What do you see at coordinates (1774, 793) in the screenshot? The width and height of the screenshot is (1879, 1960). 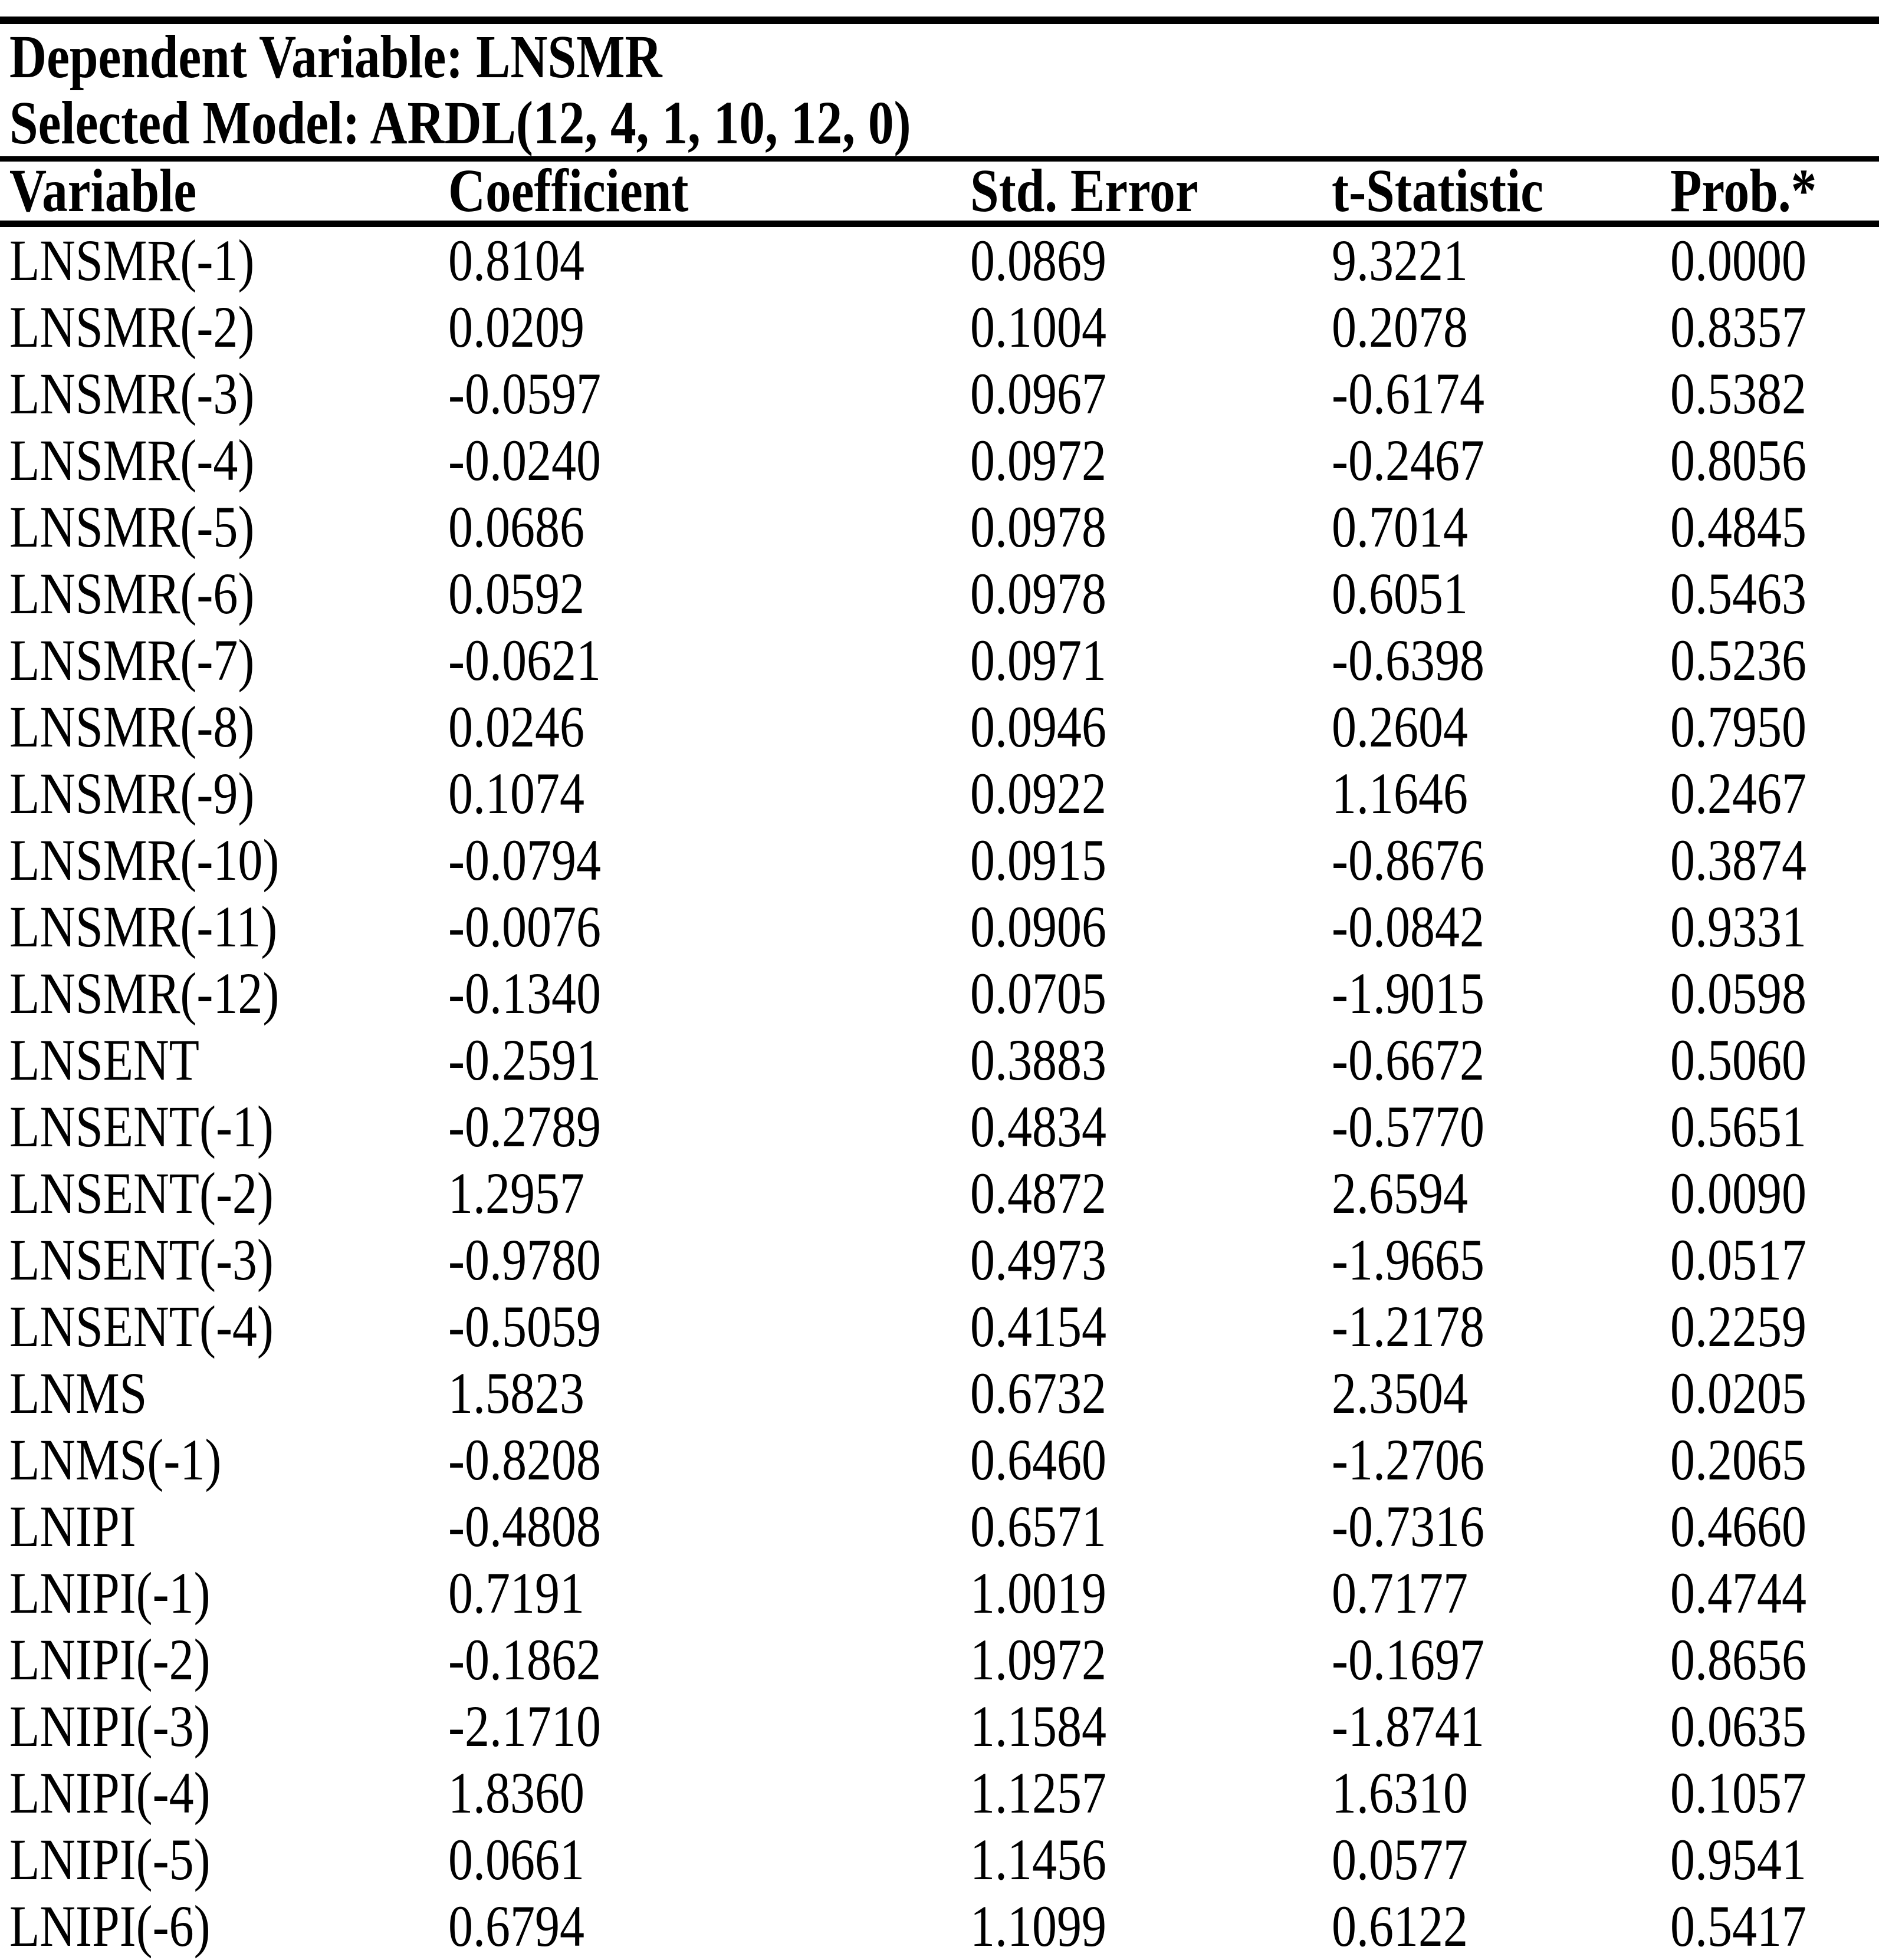 I see `cell-prob: 0.2467` at bounding box center [1774, 793].